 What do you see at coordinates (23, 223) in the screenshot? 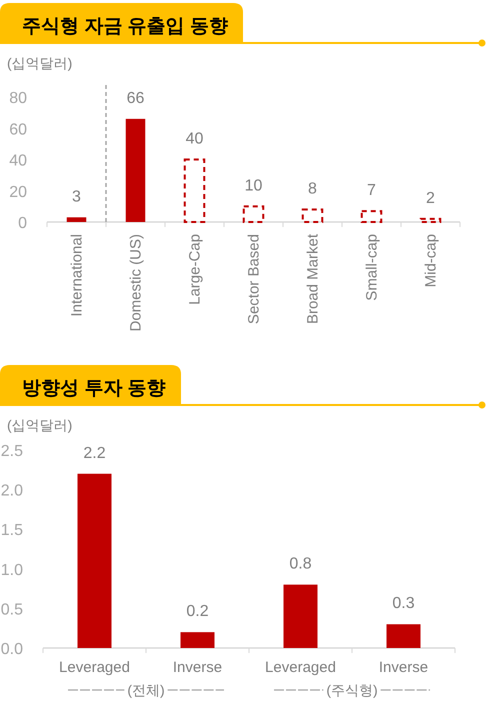
I see `y-tick-label: 0` at bounding box center [23, 223].